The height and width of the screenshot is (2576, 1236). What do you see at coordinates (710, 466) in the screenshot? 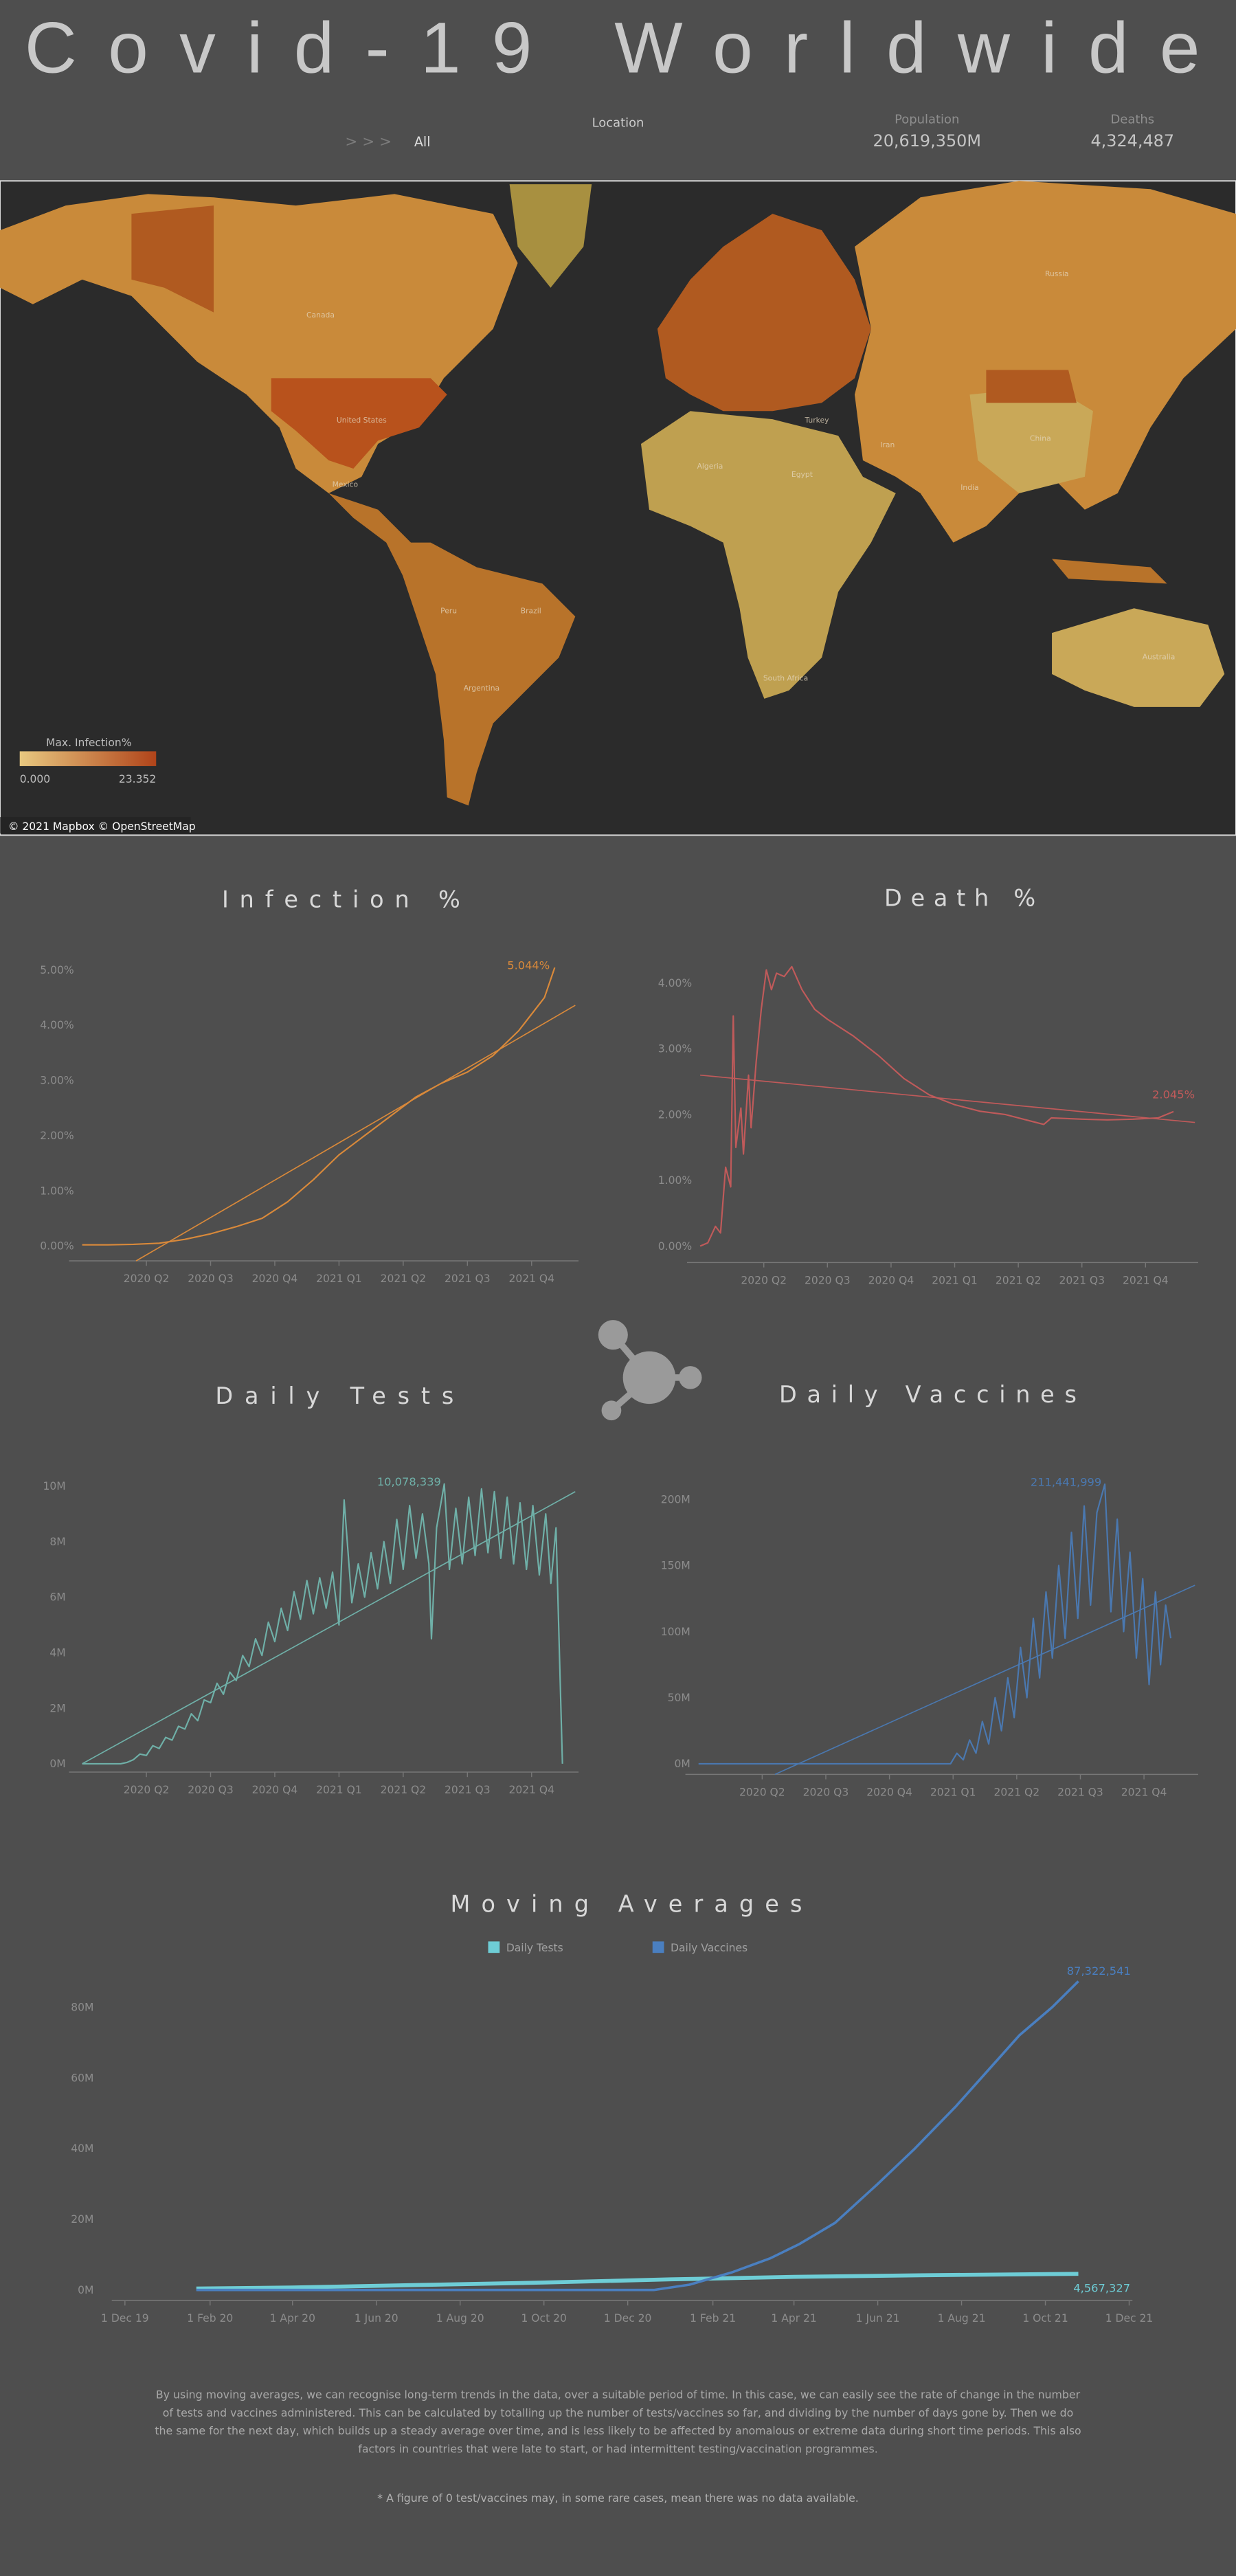
I see `map-label: Algeria` at bounding box center [710, 466].